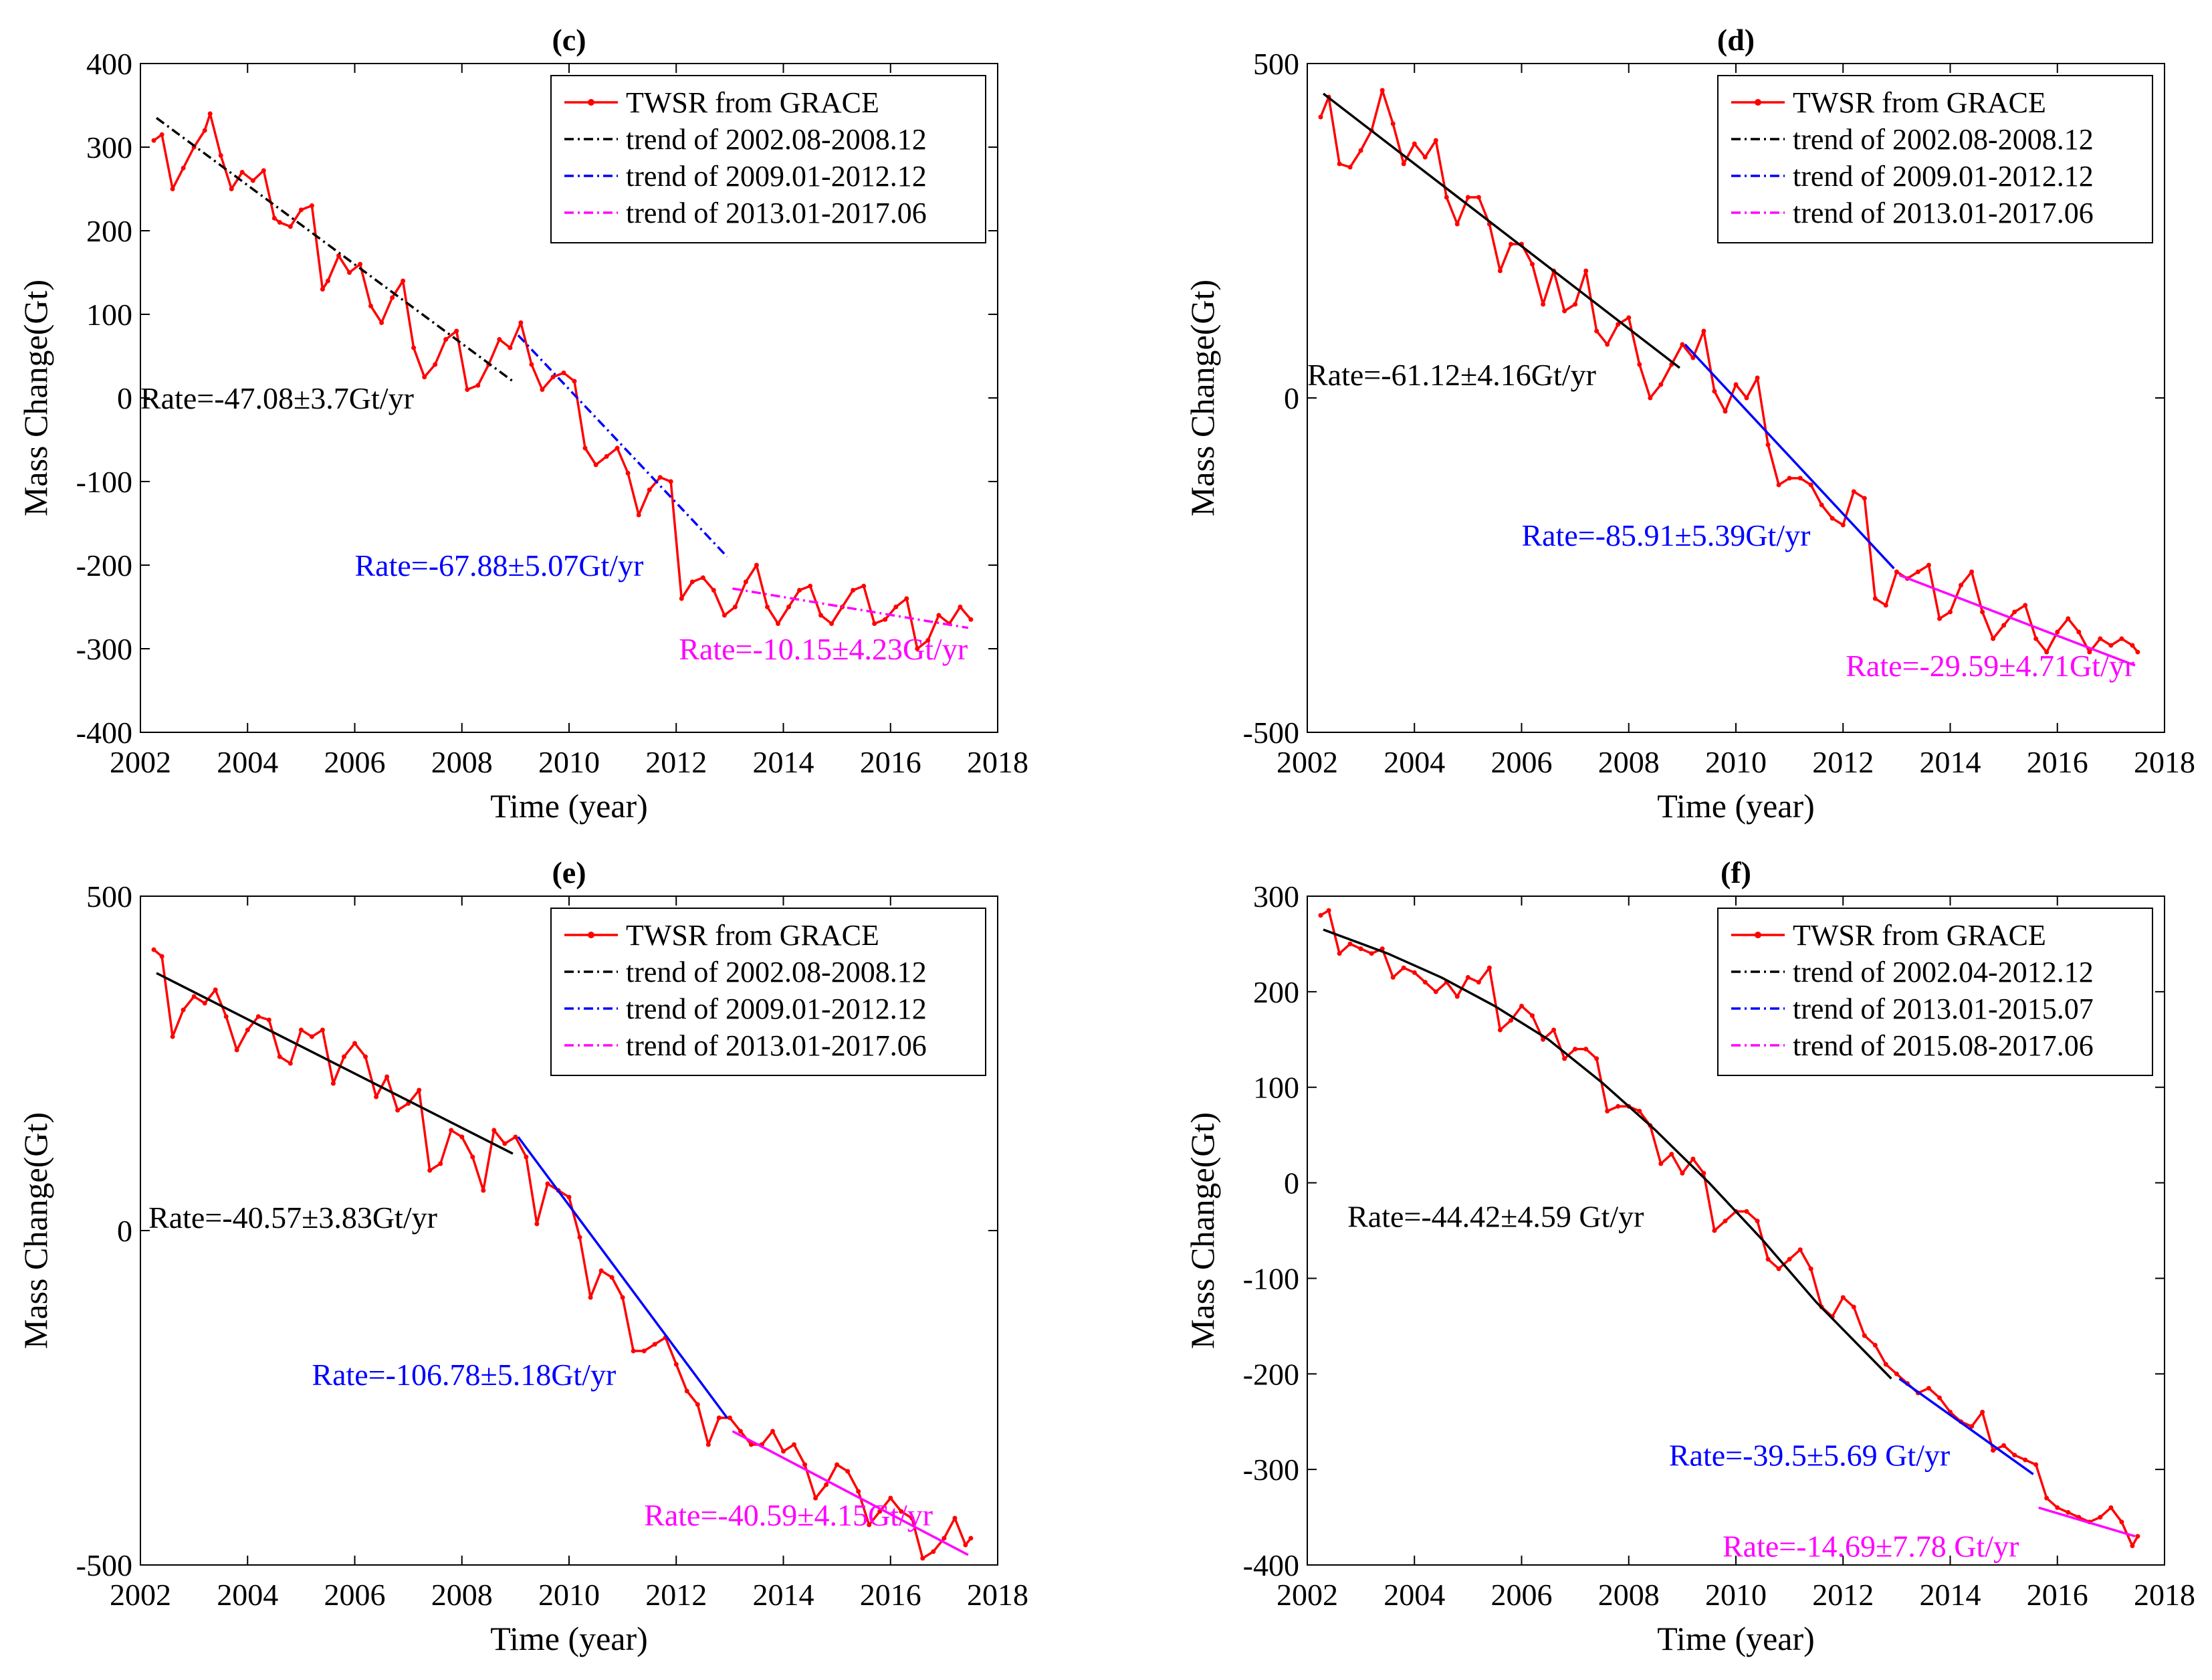  Describe the element at coordinates (1943, 213) in the screenshot. I see `legend-label-3: trend of 2013.01-2017.06` at that location.